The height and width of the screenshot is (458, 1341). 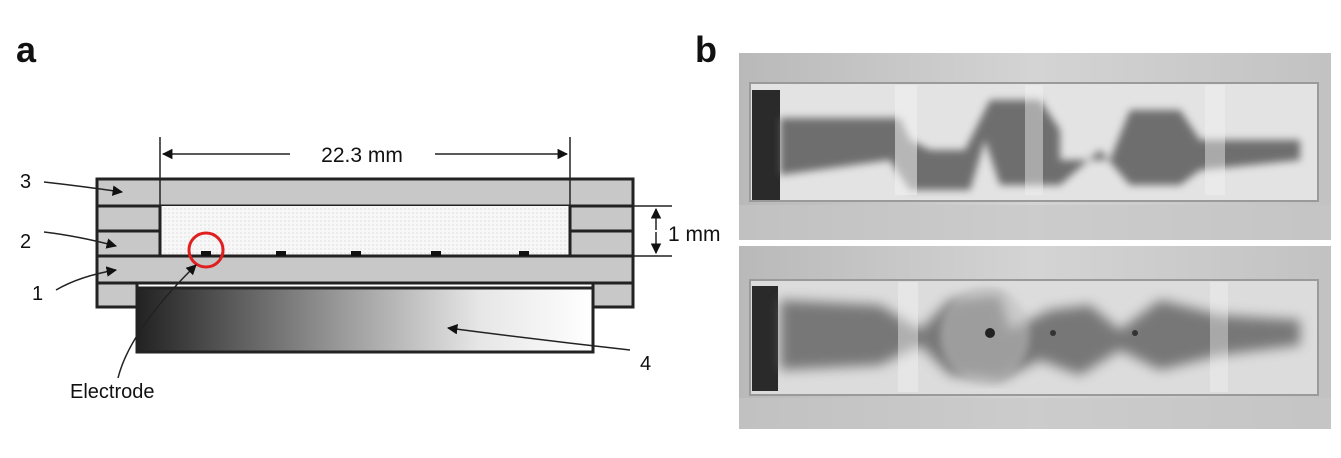 I want to click on panel-b-label: b, so click(x=706, y=49).